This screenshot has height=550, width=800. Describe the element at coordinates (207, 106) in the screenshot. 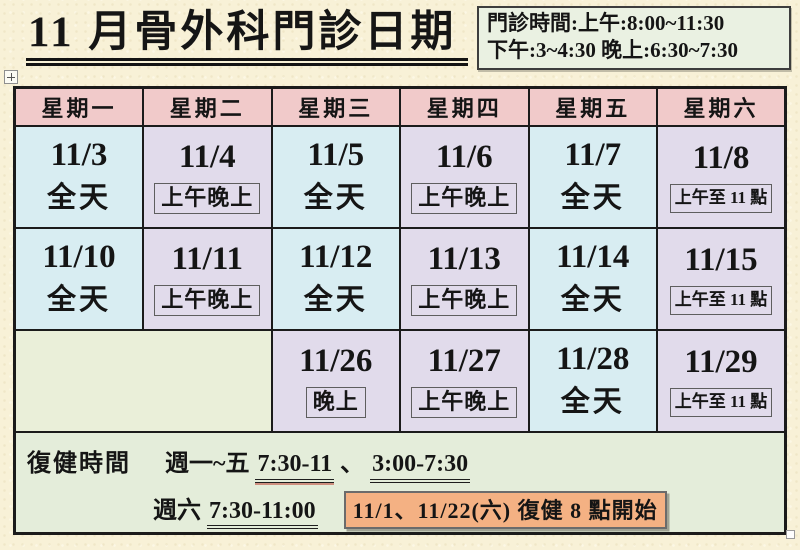

I see `weekday-header-cell: 星期二` at that location.